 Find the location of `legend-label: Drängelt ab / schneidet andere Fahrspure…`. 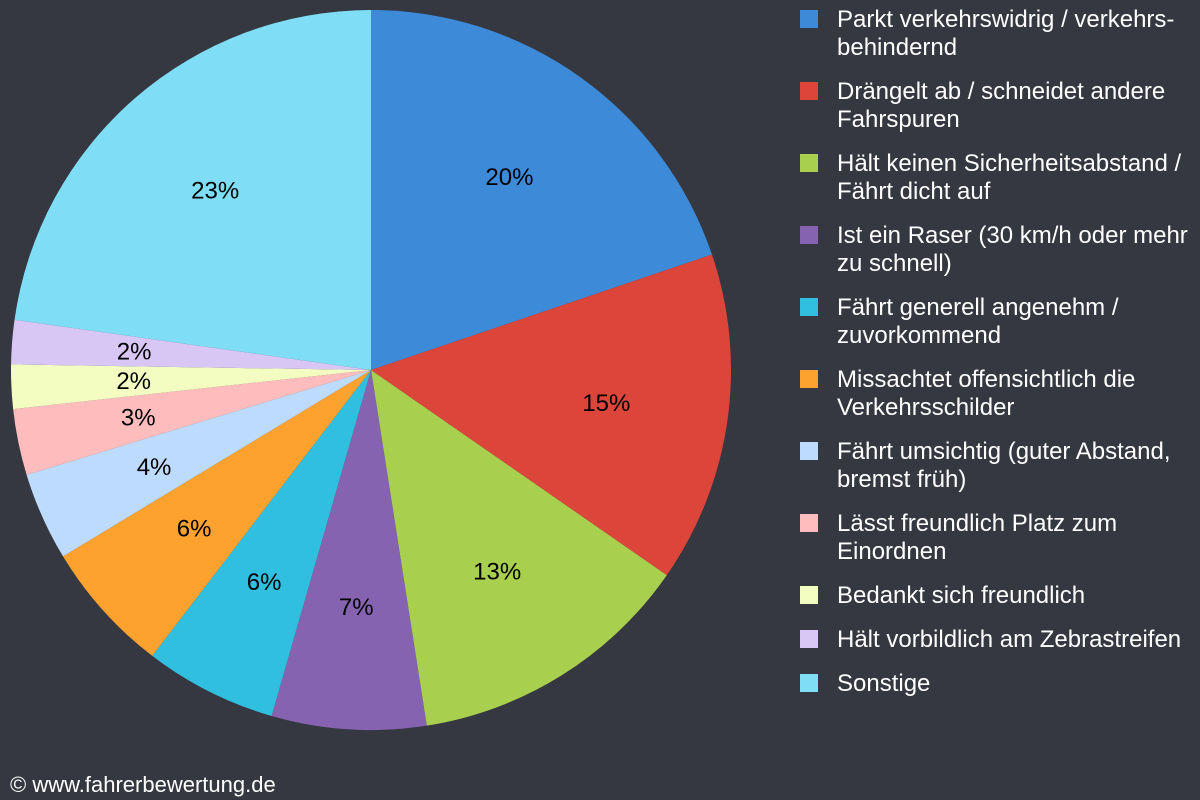

legend-label: Drängelt ab / schneidet andere Fahrspure… is located at coordinates (1001, 105).